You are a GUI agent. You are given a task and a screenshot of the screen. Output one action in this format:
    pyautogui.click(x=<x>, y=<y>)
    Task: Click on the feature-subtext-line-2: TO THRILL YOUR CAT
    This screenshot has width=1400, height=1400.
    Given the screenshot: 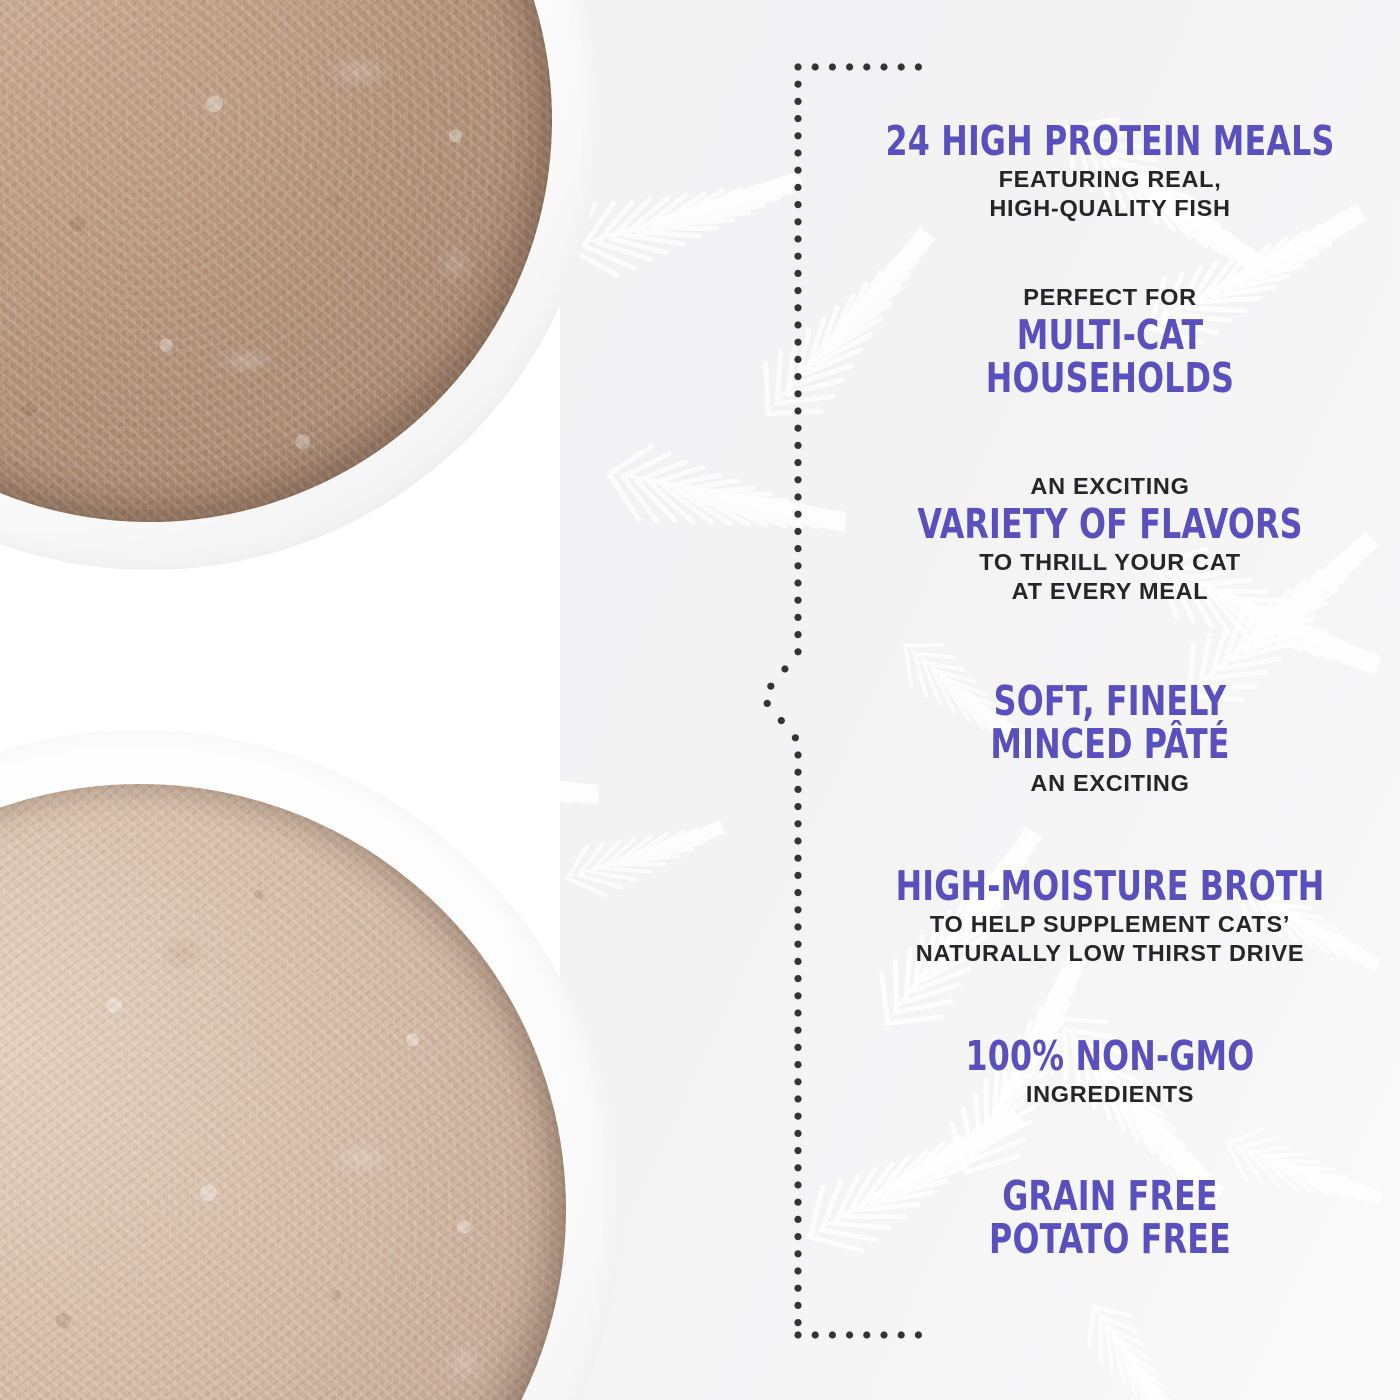 What is the action you would take?
    pyautogui.click(x=1110, y=562)
    